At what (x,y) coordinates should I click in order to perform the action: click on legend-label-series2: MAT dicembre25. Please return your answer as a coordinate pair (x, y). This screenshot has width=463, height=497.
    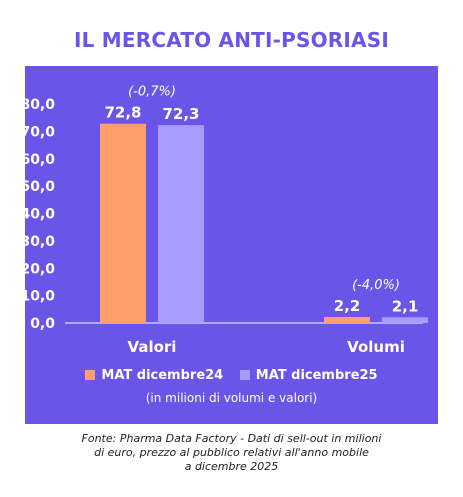
    Looking at the image, I should click on (316, 375).